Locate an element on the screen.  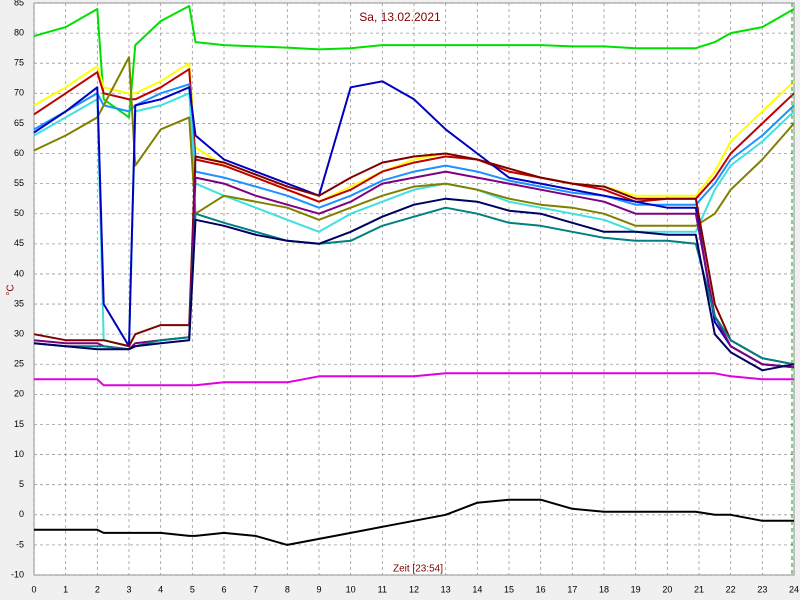
y-tick-label: 60 is located at coordinates (19, 153).